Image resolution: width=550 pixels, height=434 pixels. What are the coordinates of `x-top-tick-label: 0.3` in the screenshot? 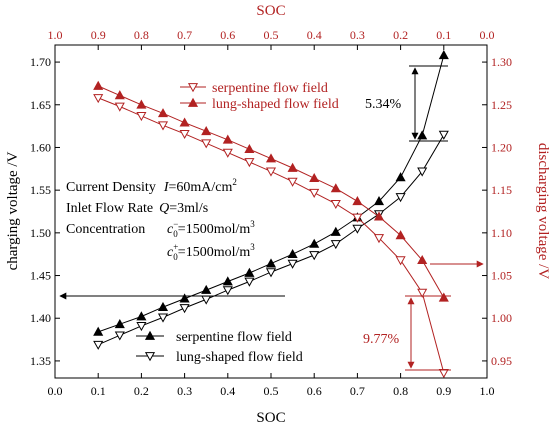 It's located at (357, 35).